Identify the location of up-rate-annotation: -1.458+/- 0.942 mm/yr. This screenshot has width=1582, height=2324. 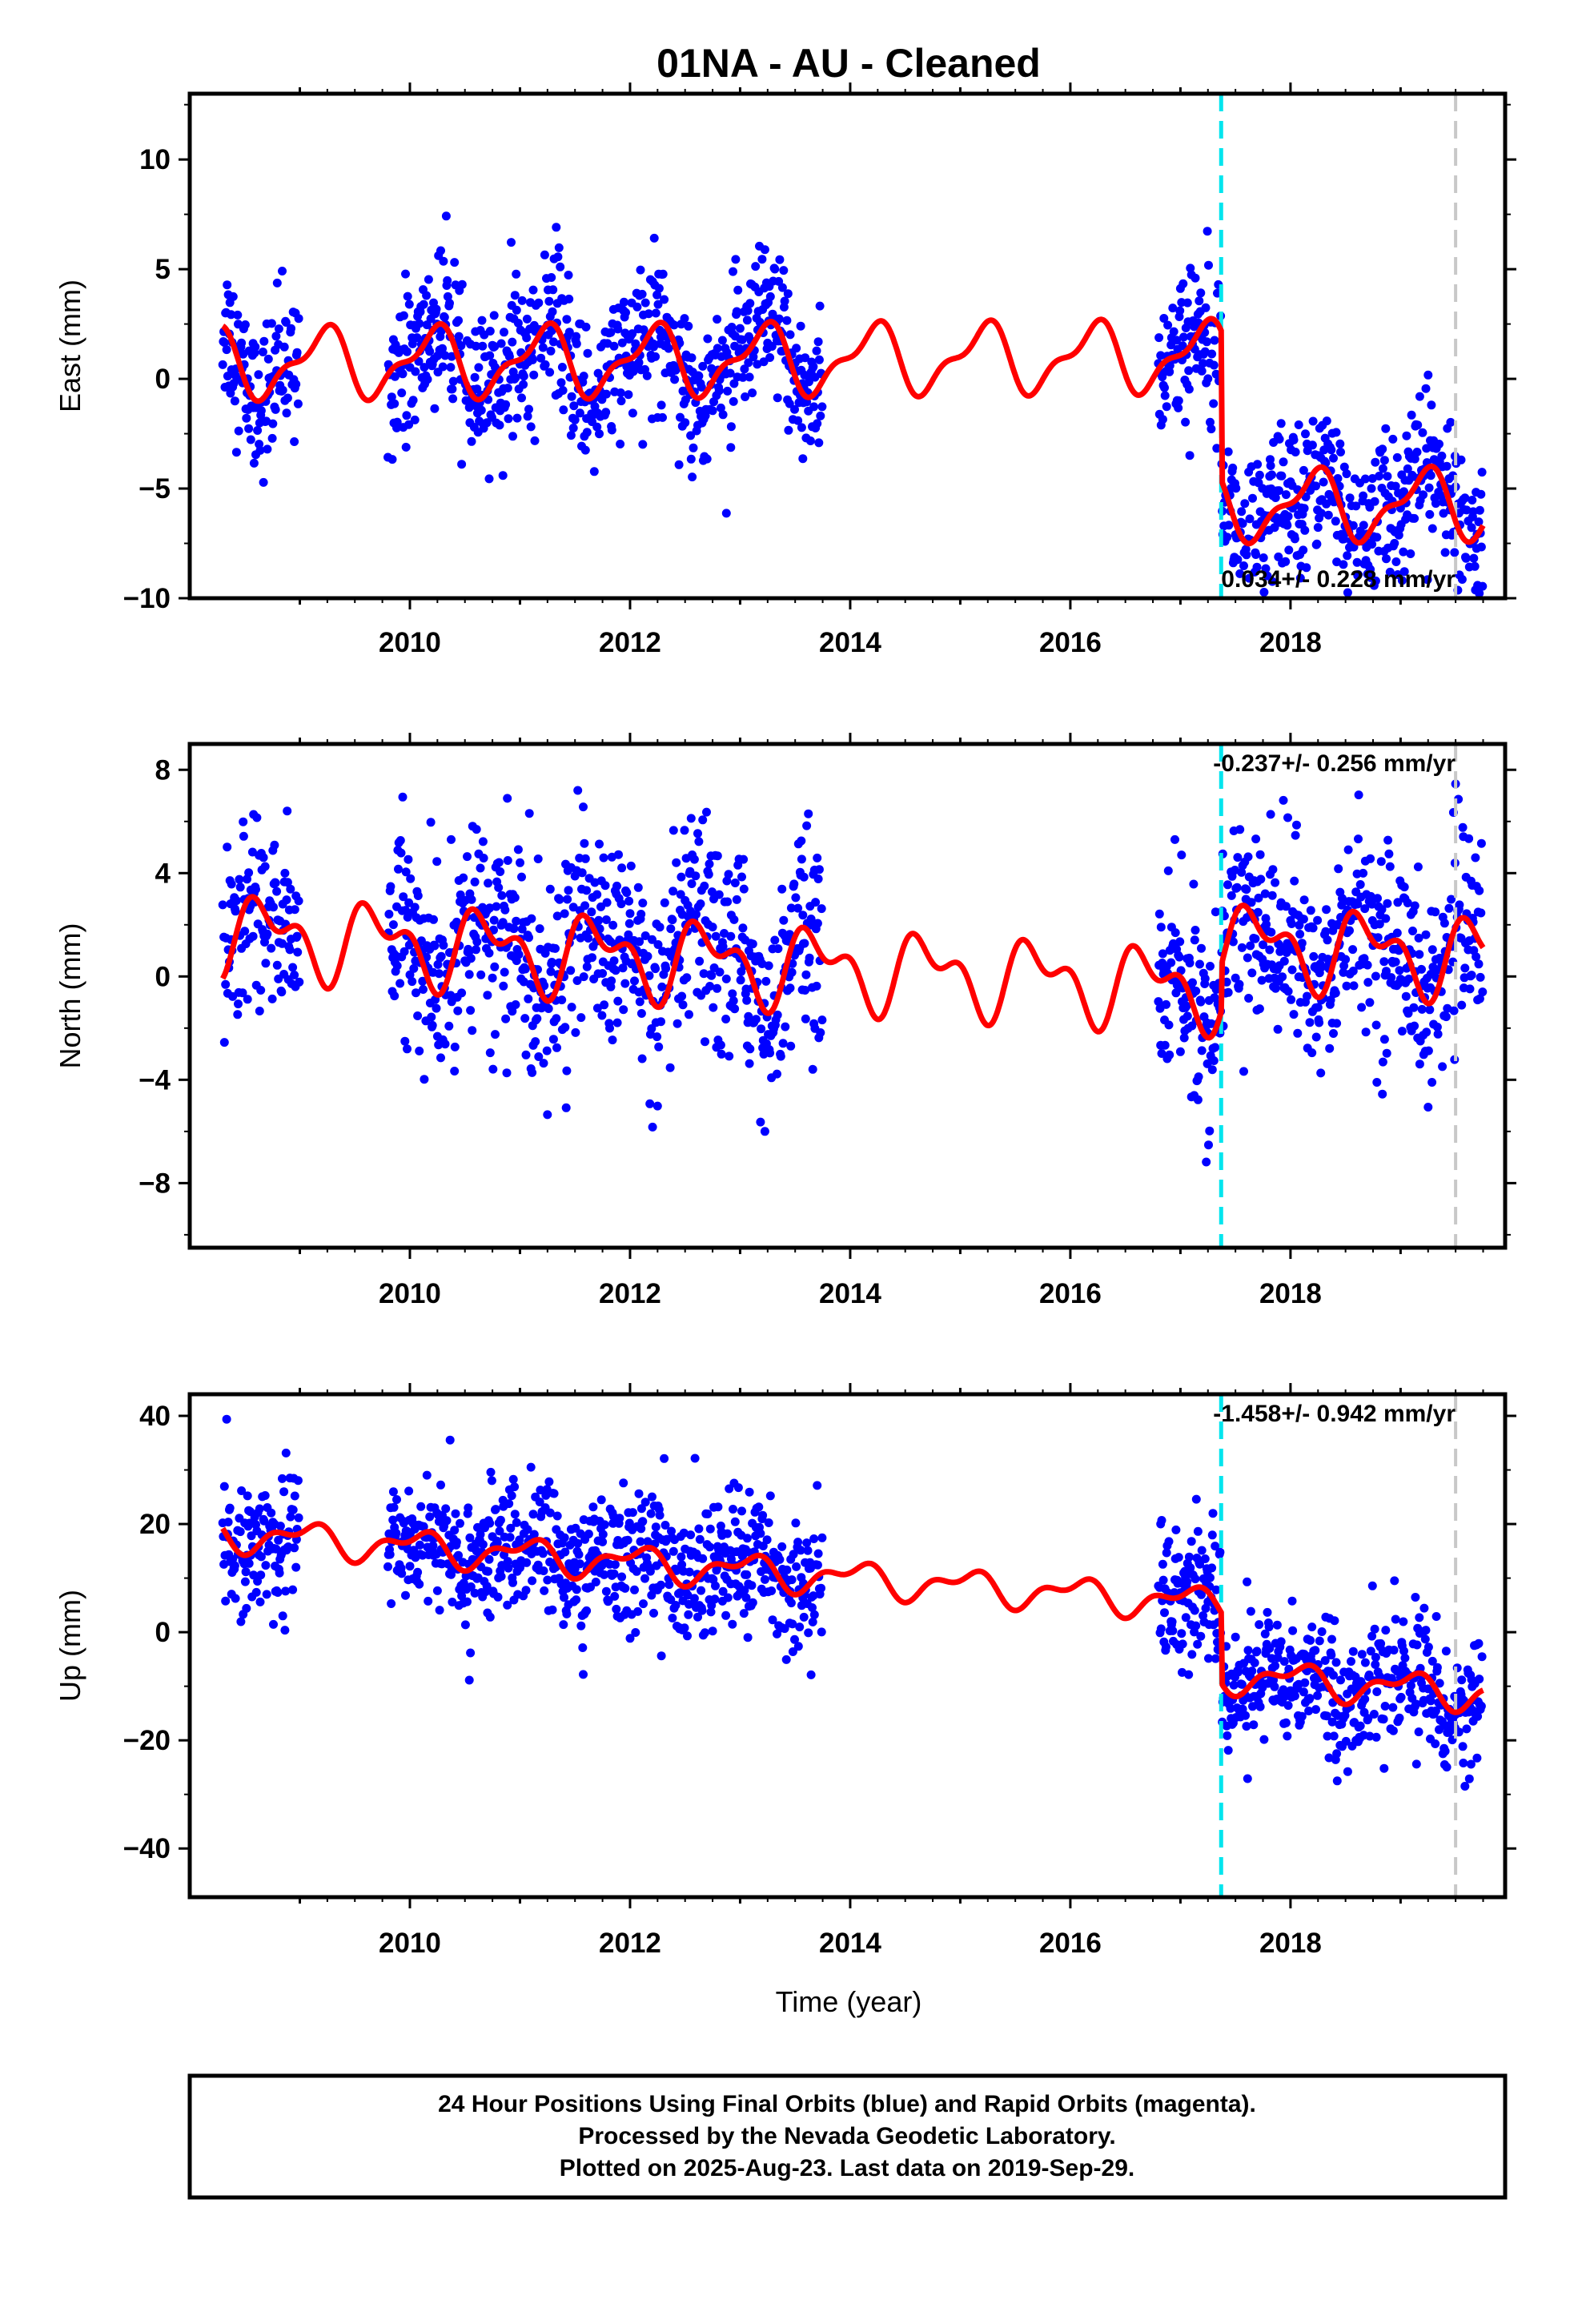
(1334, 1414).